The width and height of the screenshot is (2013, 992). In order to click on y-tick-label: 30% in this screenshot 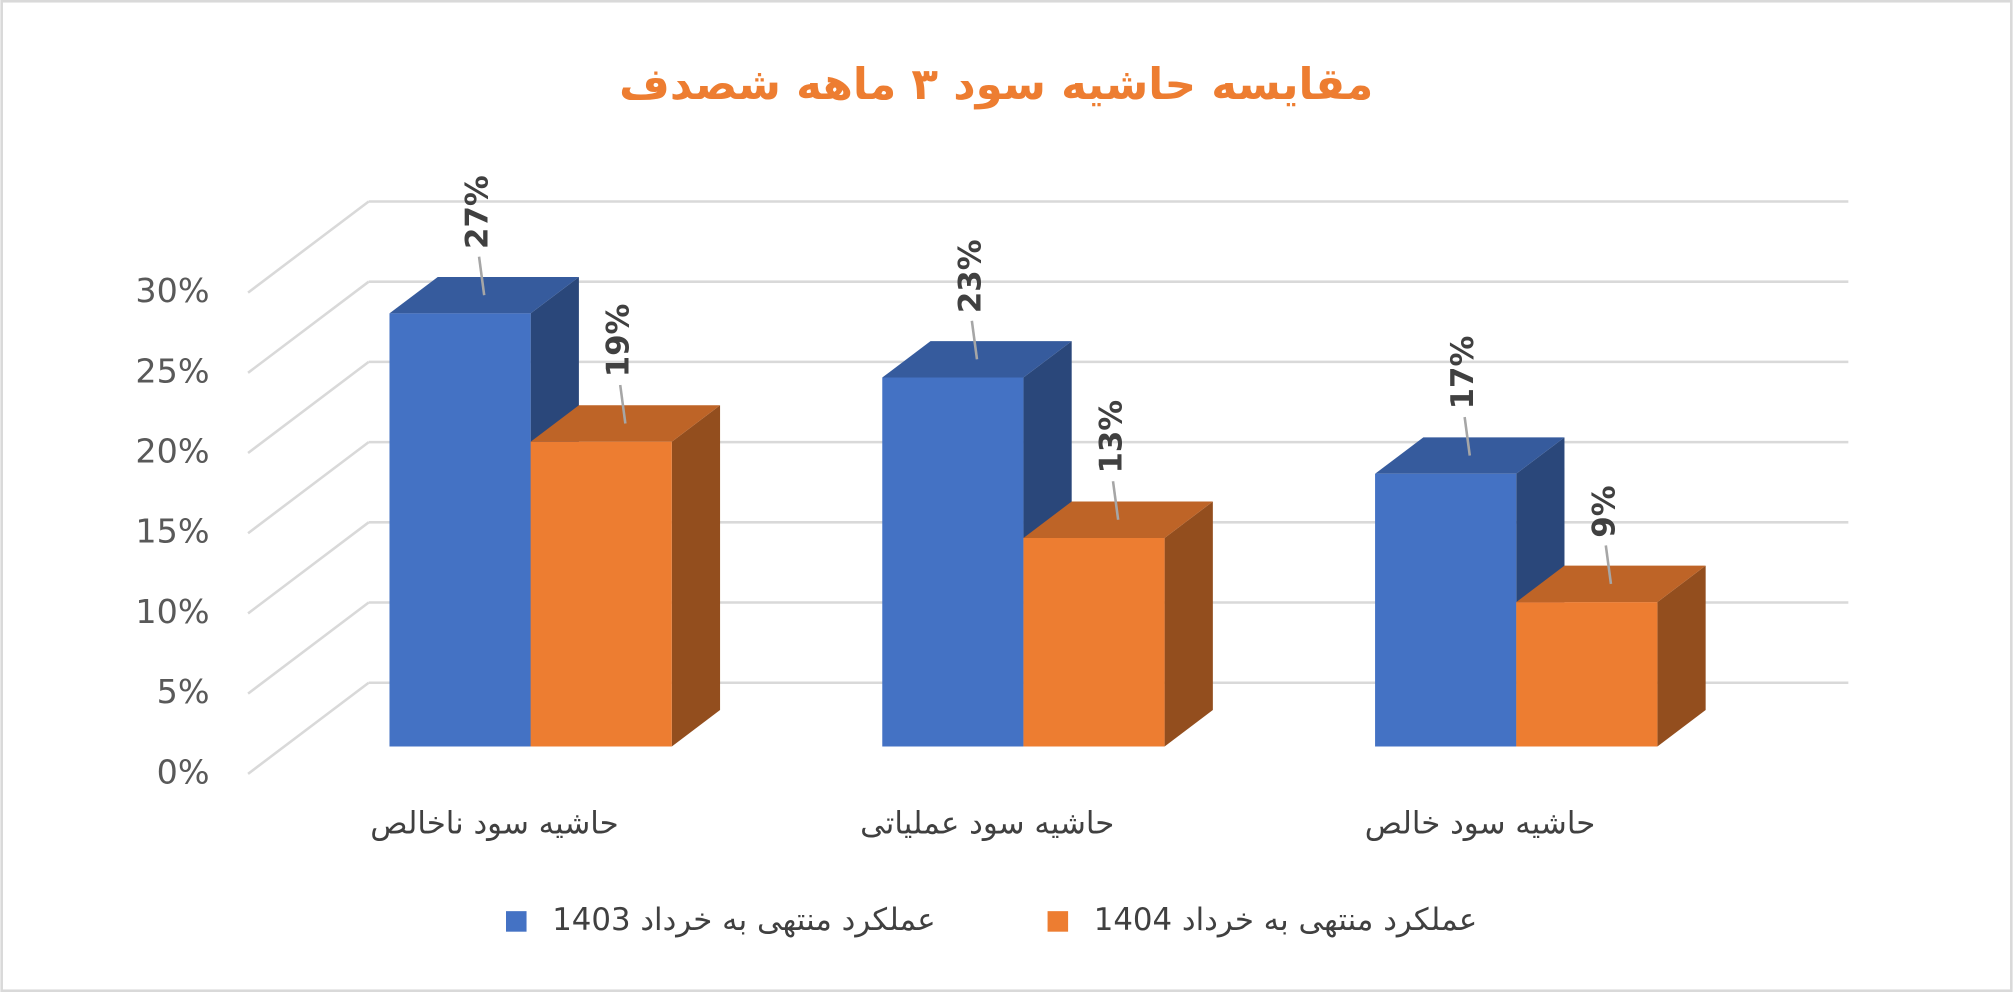, I will do `click(172, 290)`.